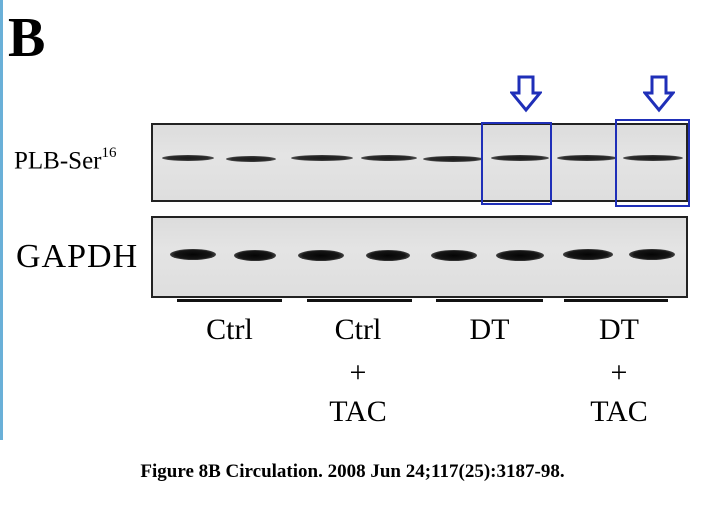 This screenshot has width=705, height=529. I want to click on plb-ser16-row-label: PLB-Ser16, so click(65, 160).